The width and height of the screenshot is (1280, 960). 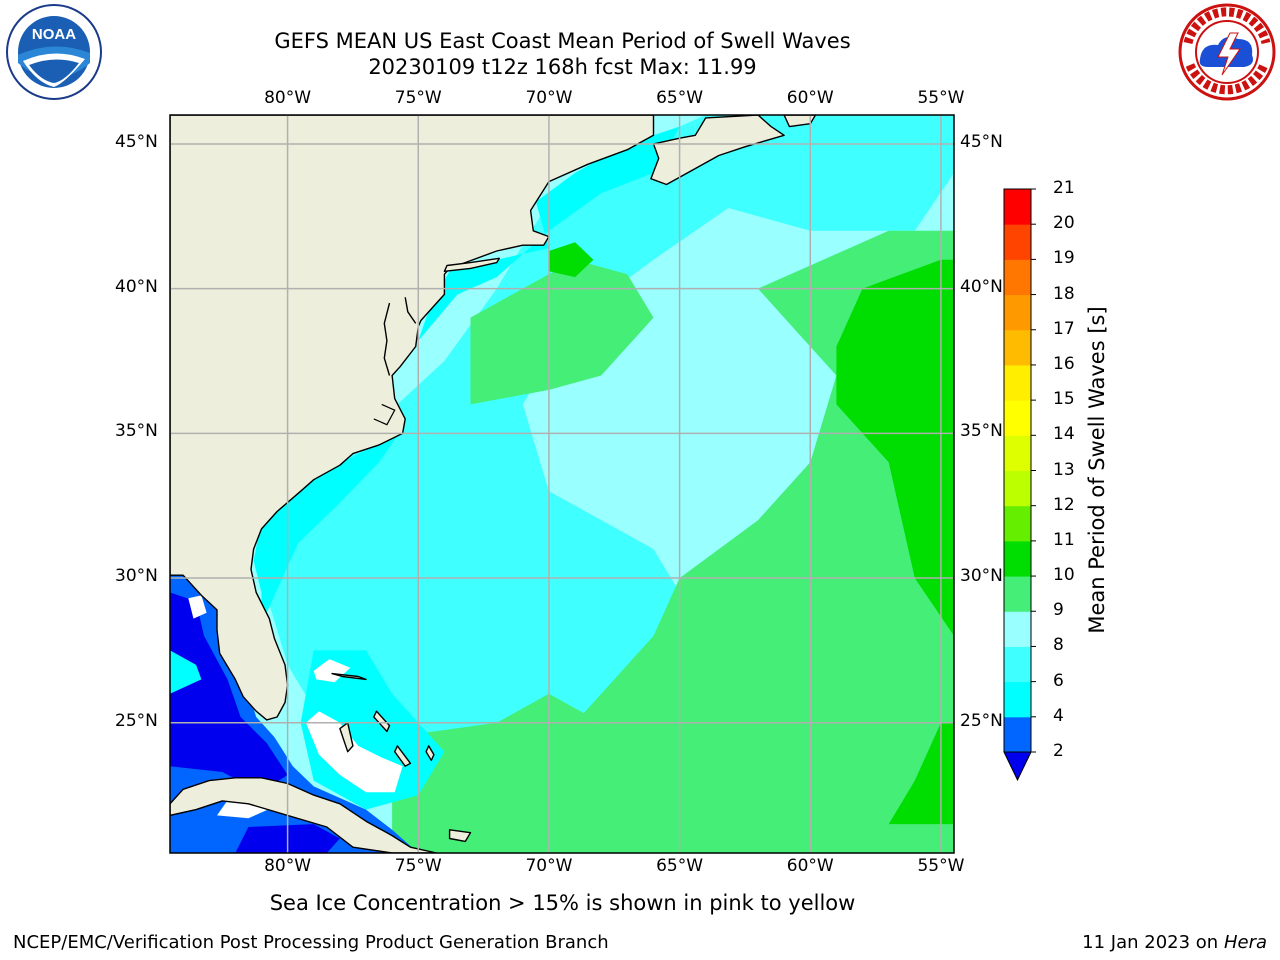 What do you see at coordinates (329, 524) in the screenshot?
I see `field-blue-nearshore-se` at bounding box center [329, 524].